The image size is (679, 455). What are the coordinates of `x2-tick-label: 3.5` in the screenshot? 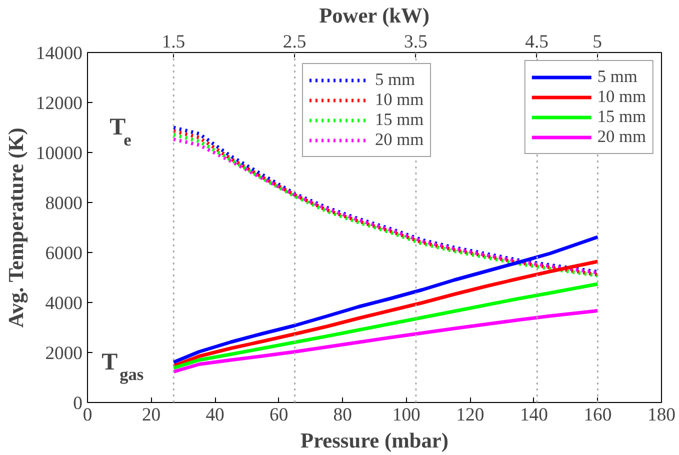 It's located at (416, 42).